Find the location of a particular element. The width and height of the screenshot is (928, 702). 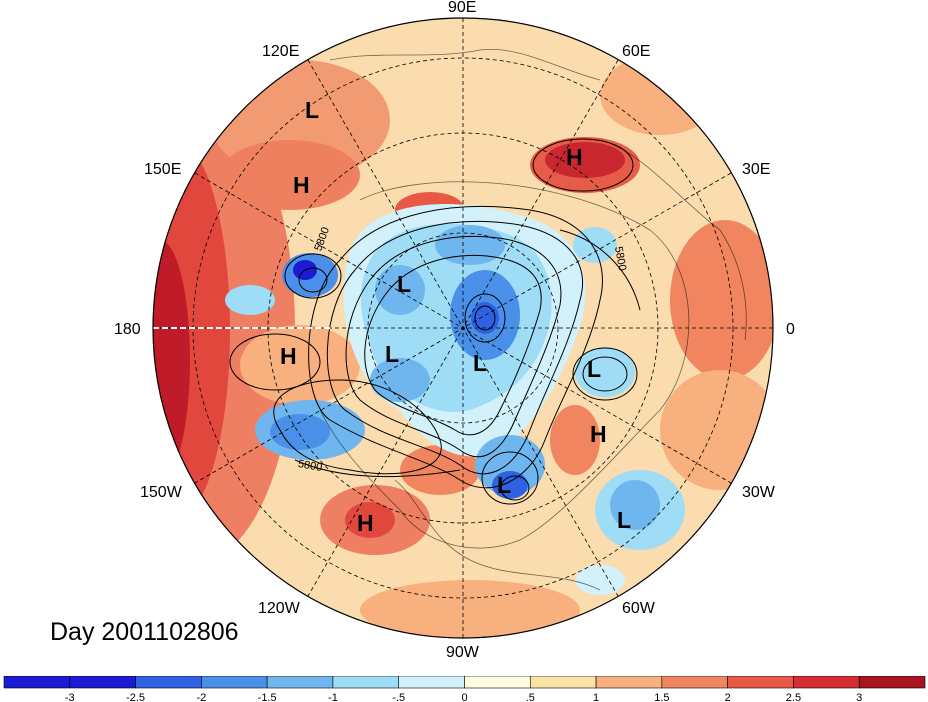

colorbar-tick-label: -1 is located at coordinates (333, 697).